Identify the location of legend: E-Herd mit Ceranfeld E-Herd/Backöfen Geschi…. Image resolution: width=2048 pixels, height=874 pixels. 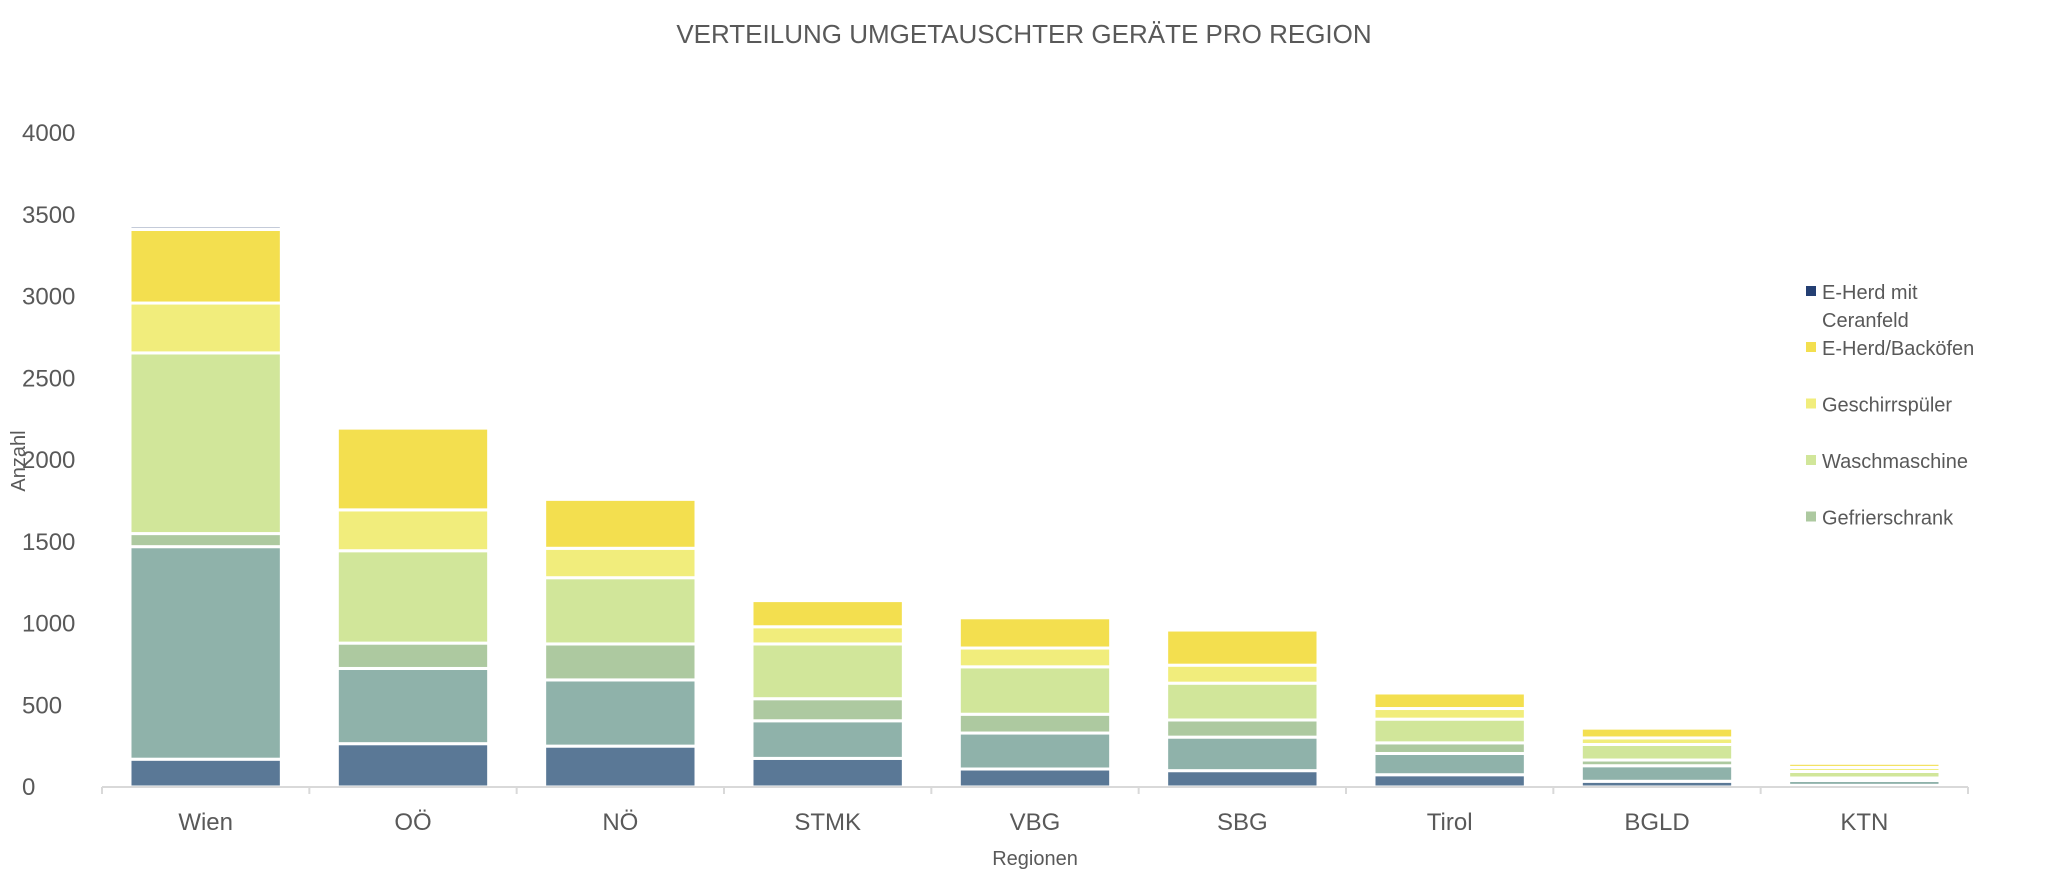
(1890, 406).